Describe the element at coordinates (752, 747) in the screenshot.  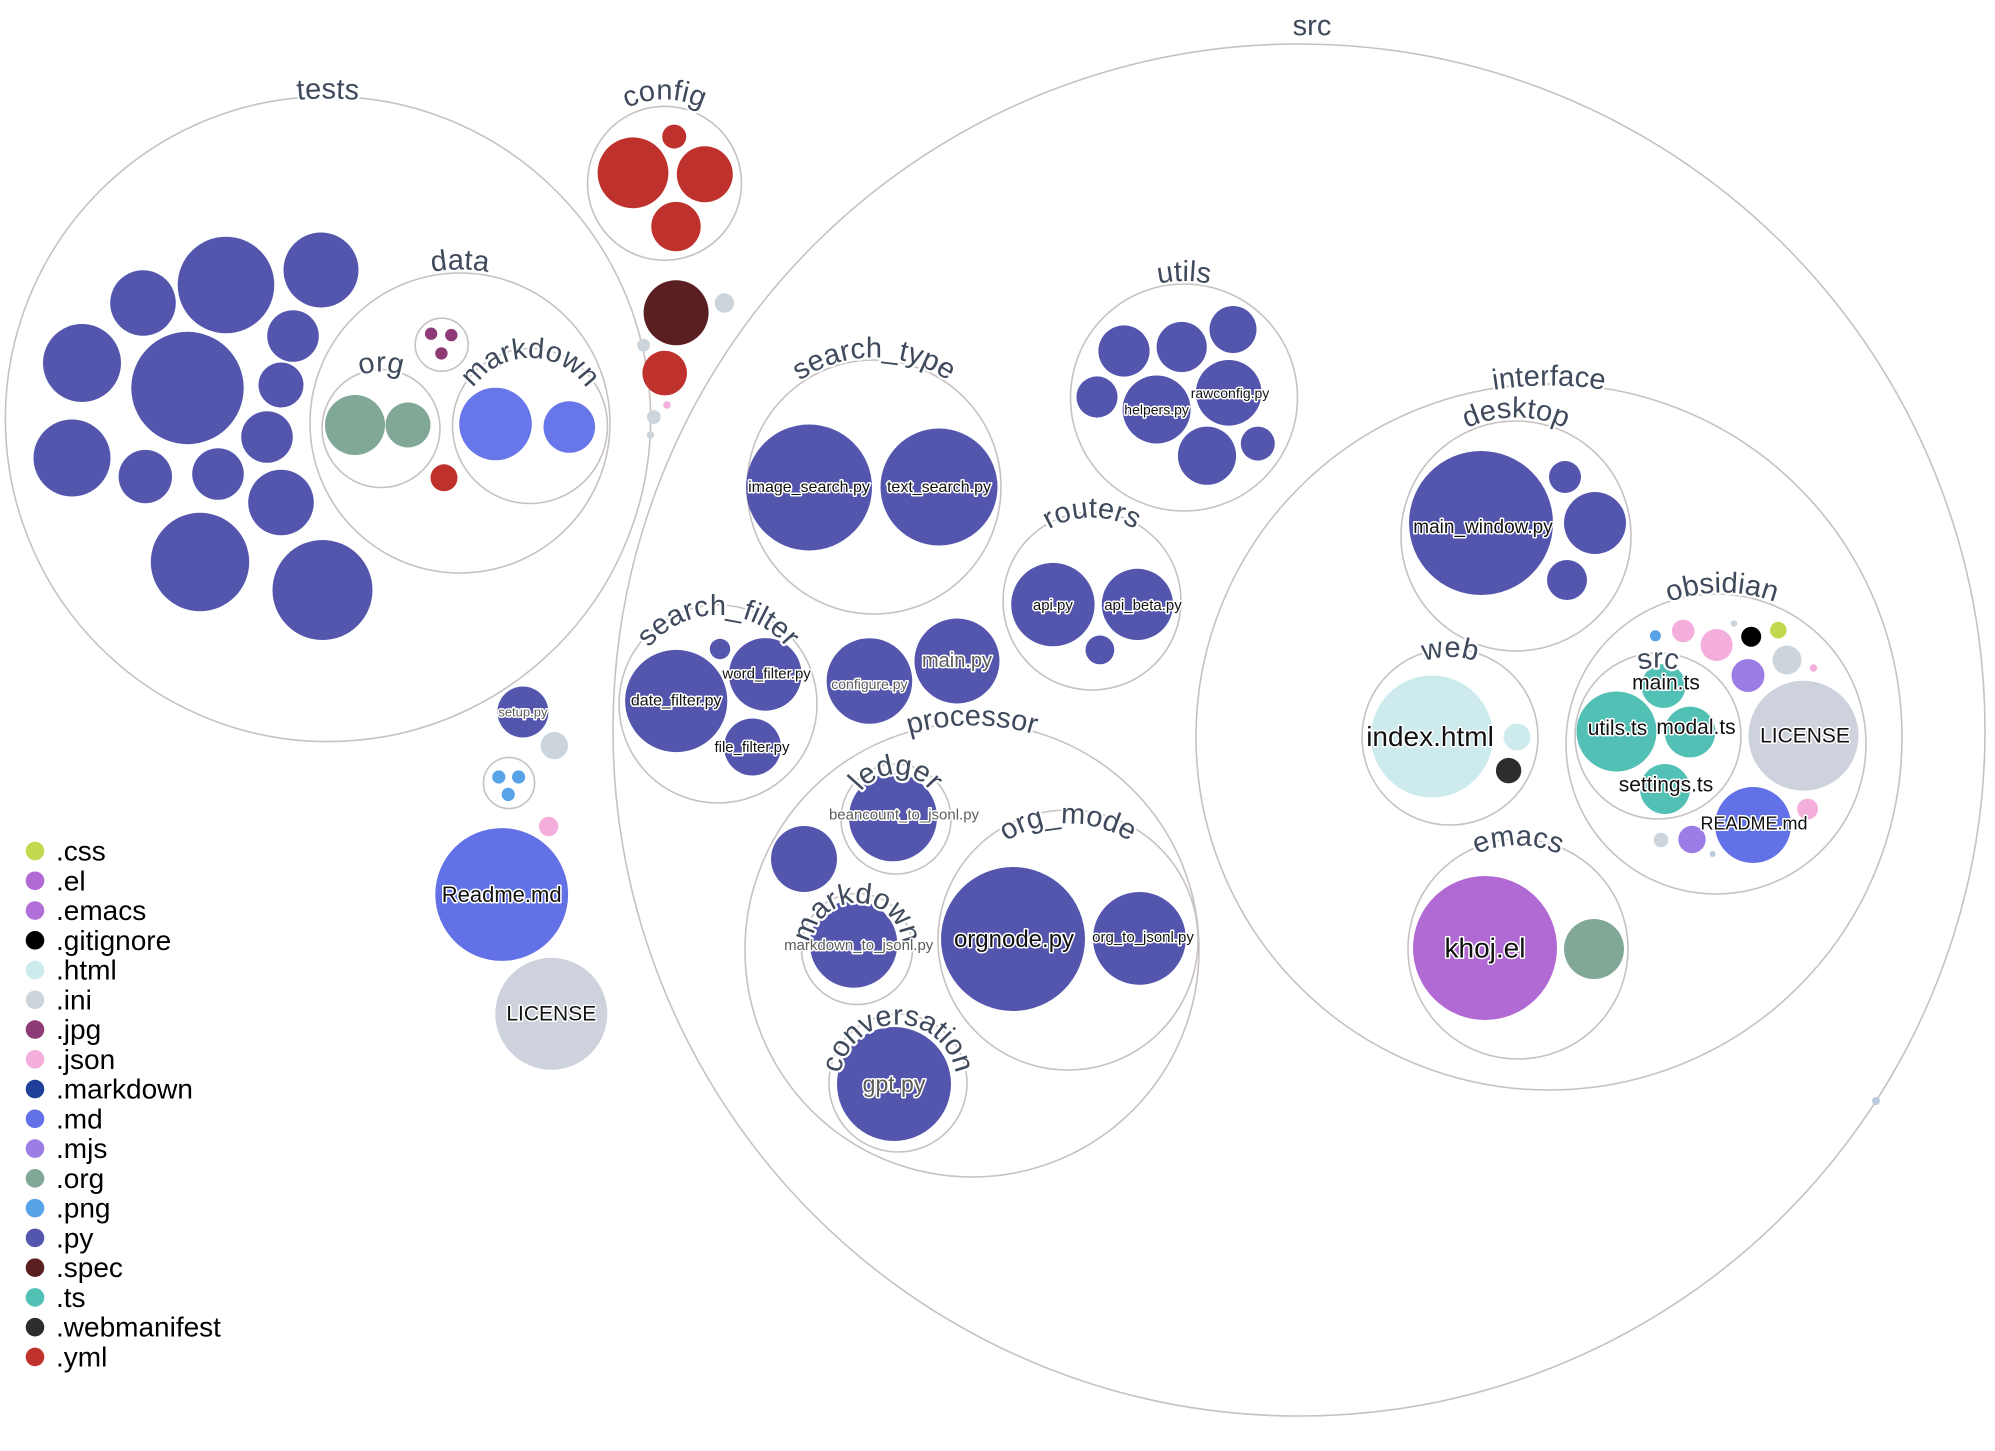
I see `svg-text: file_filter.py` at that location.